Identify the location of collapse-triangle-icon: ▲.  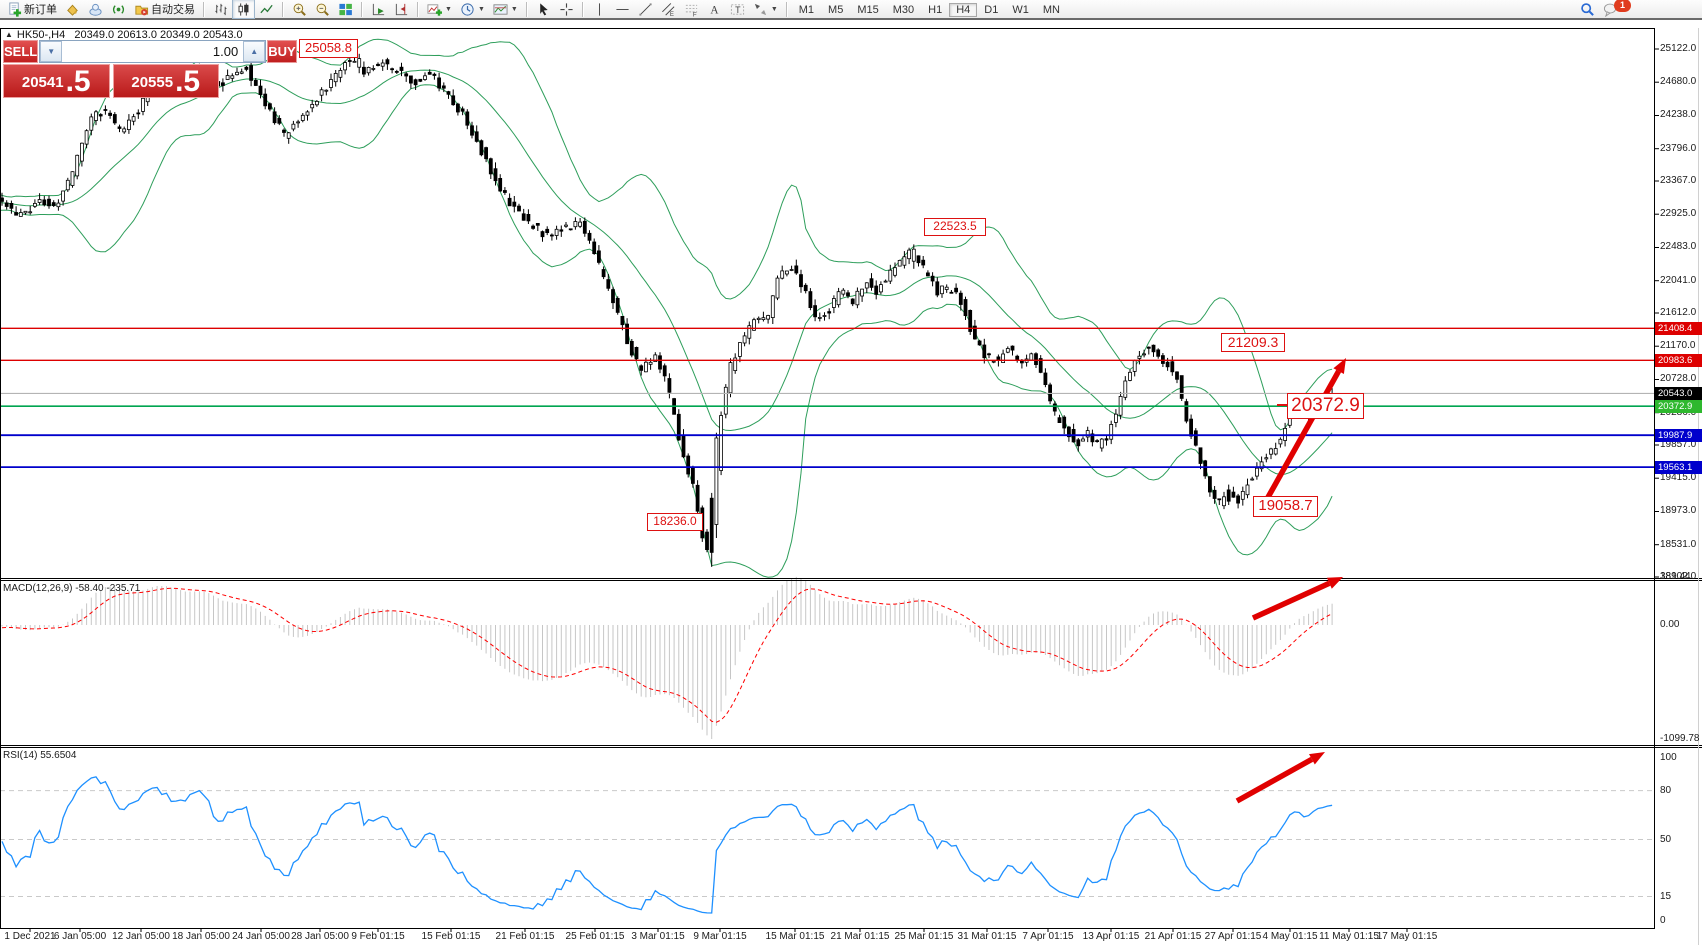
(9, 34).